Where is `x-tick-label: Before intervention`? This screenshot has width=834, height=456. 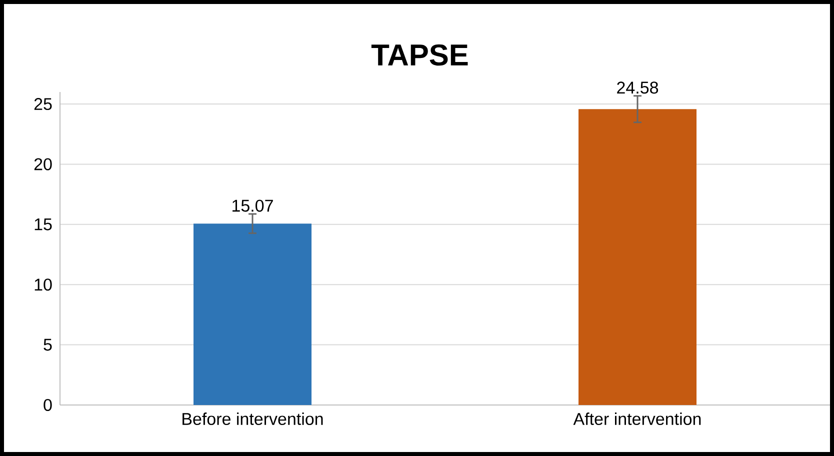
x-tick-label: Before intervention is located at coordinates (252, 419).